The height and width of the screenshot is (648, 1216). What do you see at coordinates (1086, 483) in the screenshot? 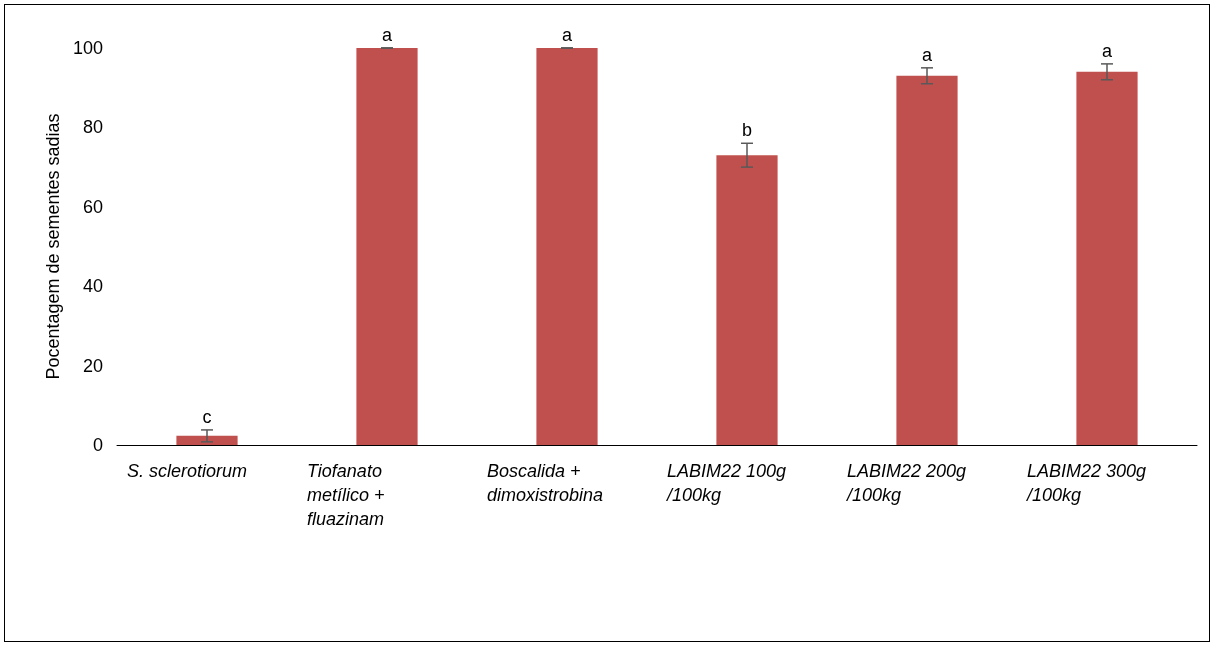
I see `x-tick-label: LABIM22 300g/100kg` at bounding box center [1086, 483].